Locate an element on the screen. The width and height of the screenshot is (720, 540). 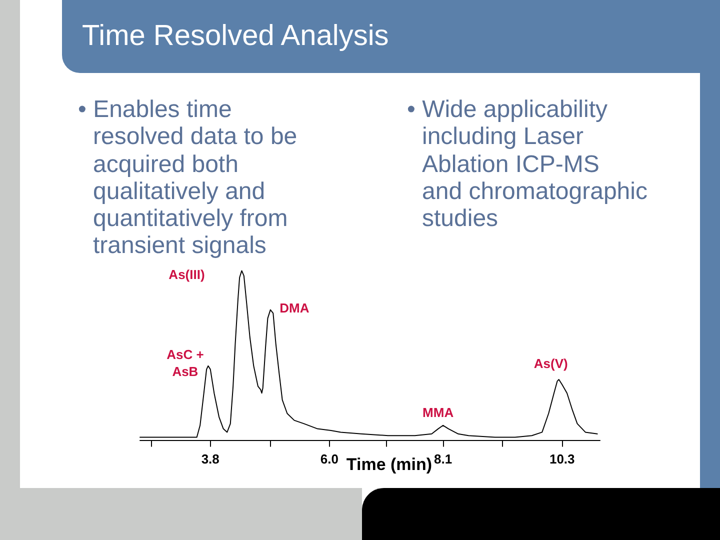
annotation: As(III) is located at coordinates (186, 274).